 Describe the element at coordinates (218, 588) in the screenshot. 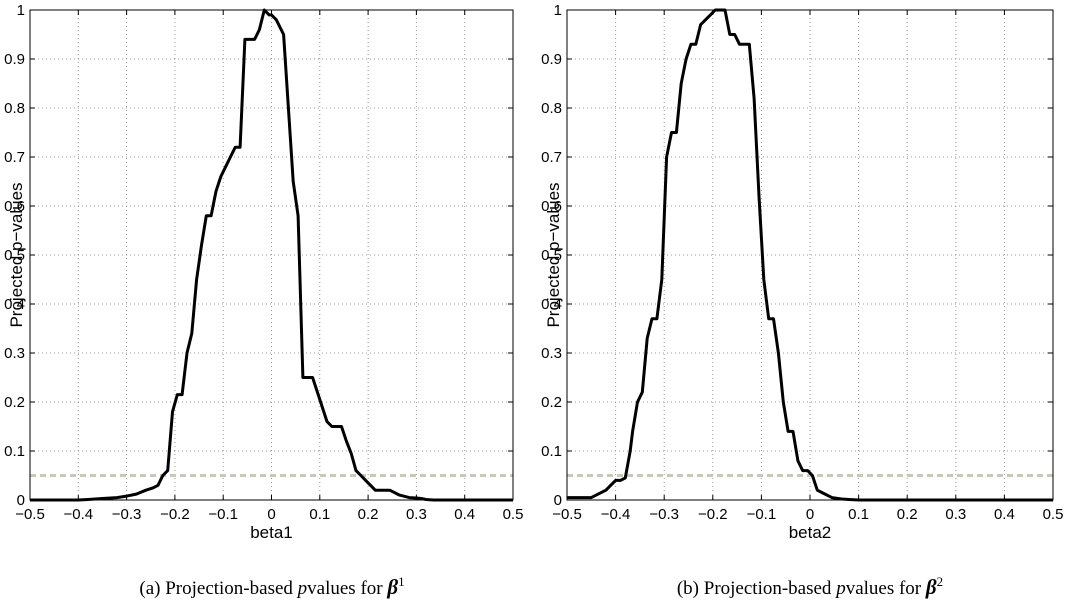

I see `caption-part: (a) Projection-based` at that location.